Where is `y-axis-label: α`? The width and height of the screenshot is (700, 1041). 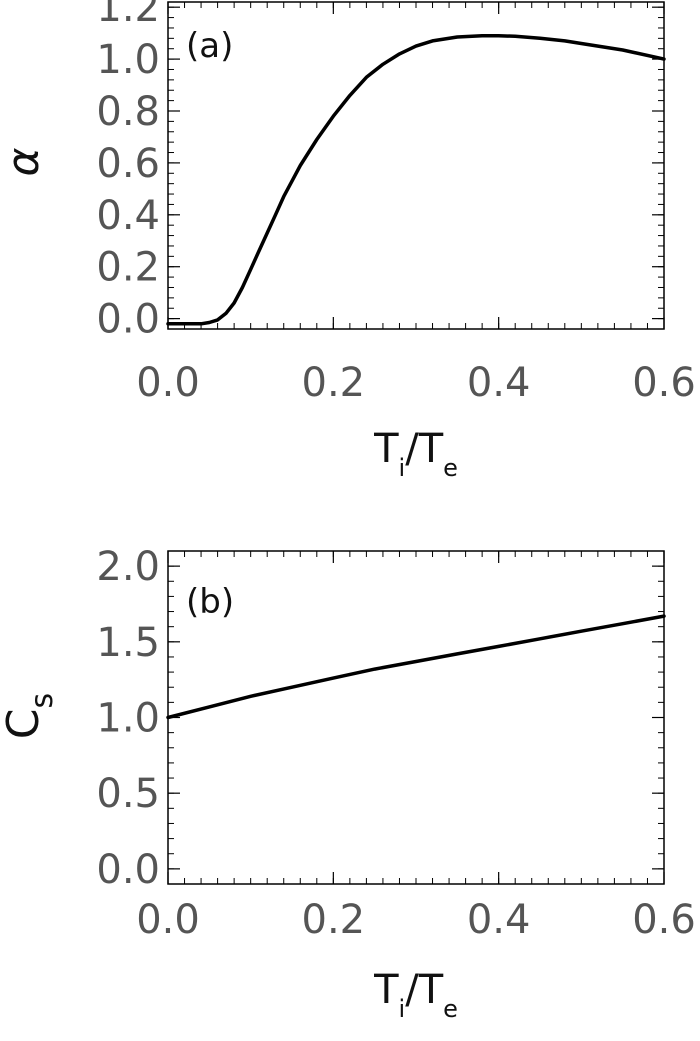
y-axis-label: α is located at coordinates (24, 161).